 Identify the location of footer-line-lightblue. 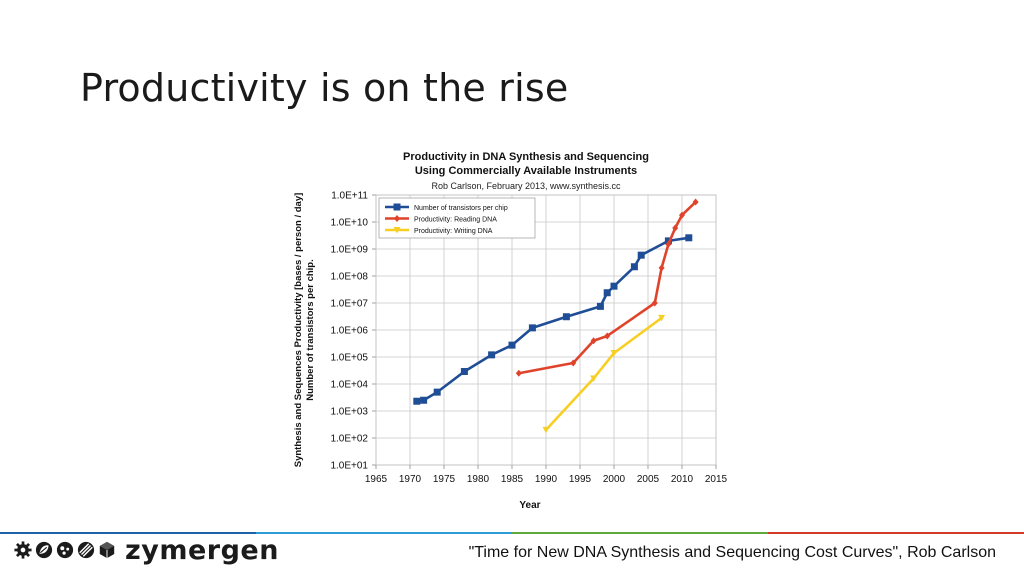
(384, 533).